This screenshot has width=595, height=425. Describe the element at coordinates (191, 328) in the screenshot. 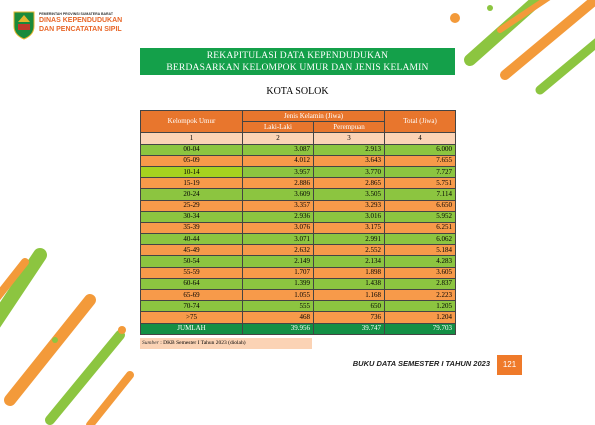

I see `table-cell: JUMLAH` at that location.